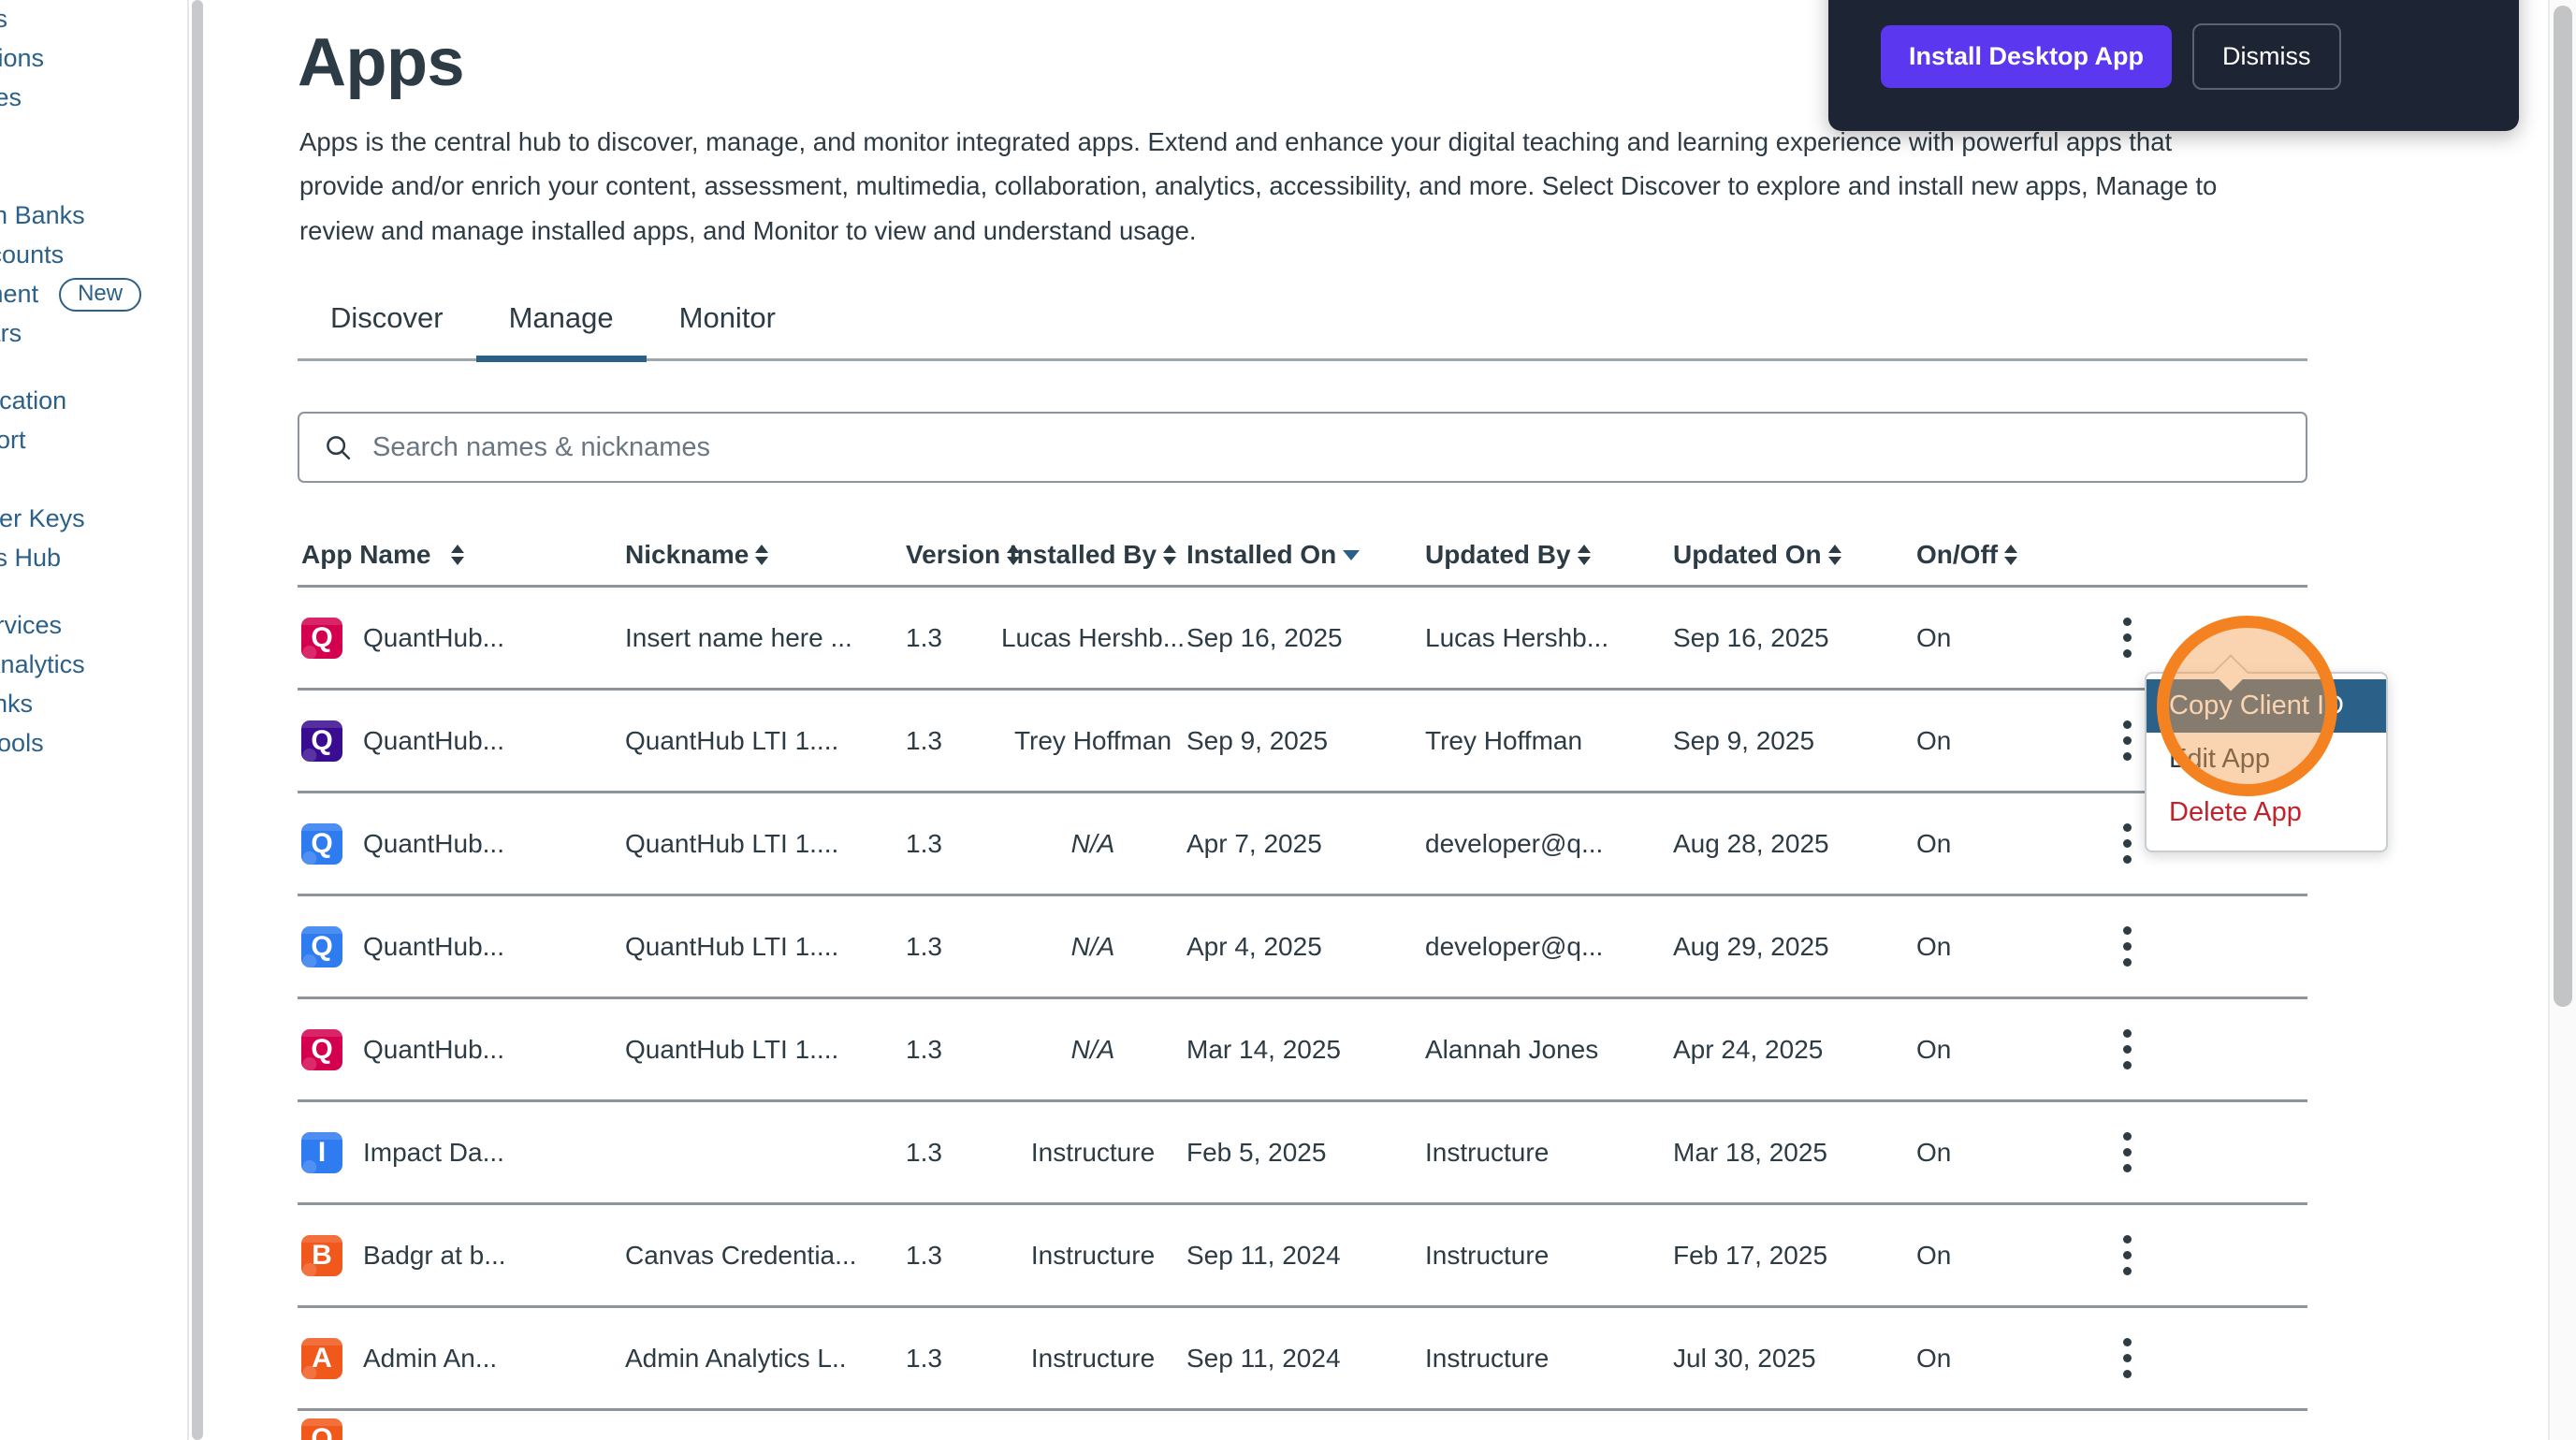 The height and width of the screenshot is (1440, 2576). Describe the element at coordinates (1257, 740) in the screenshot. I see `cell-installed-on: Sep 9, 2025` at that location.